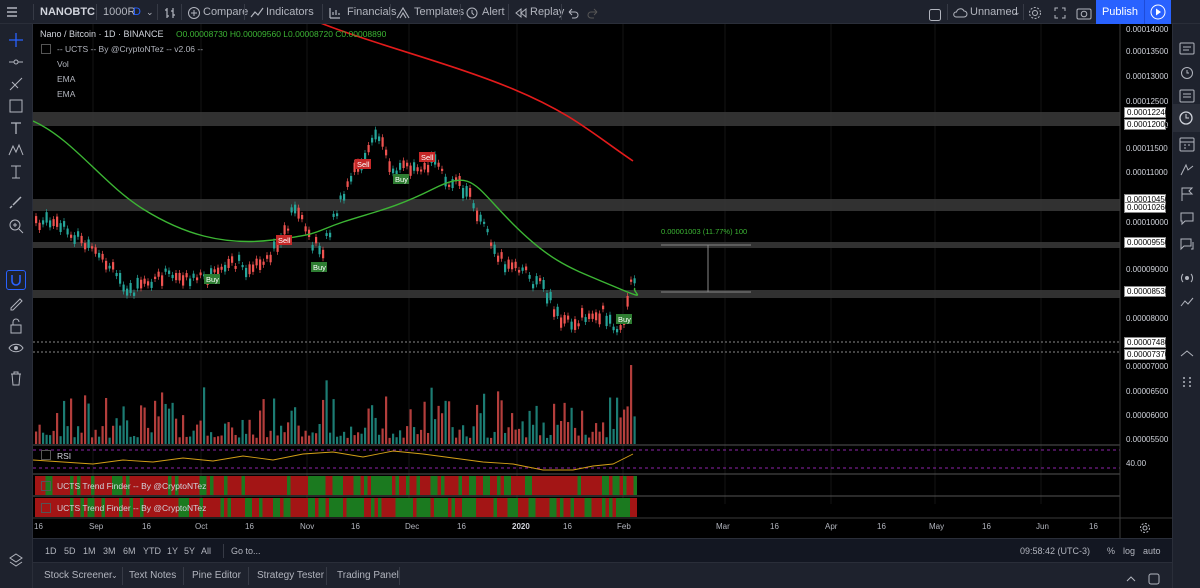  Describe the element at coordinates (1187, 48) in the screenshot. I see `watchlist-icon` at that location.